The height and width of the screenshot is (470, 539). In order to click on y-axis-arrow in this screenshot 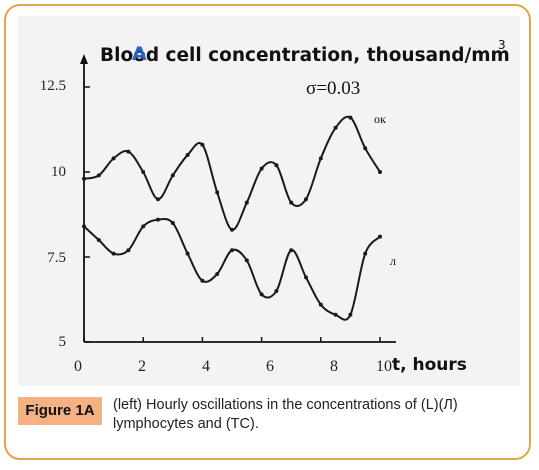, I will do `click(84, 59)`.